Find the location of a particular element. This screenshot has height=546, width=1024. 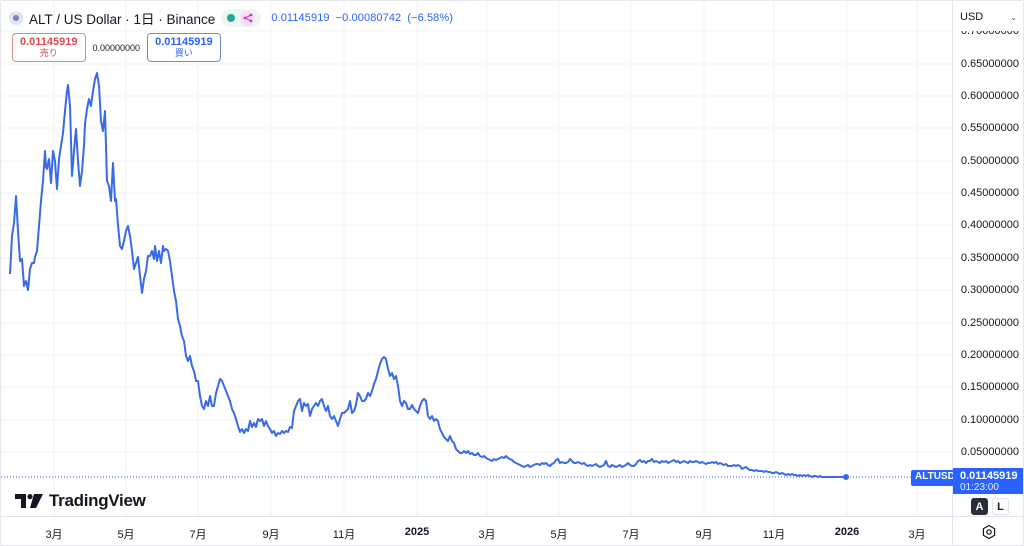

currency-value: USD is located at coordinates (972, 17).